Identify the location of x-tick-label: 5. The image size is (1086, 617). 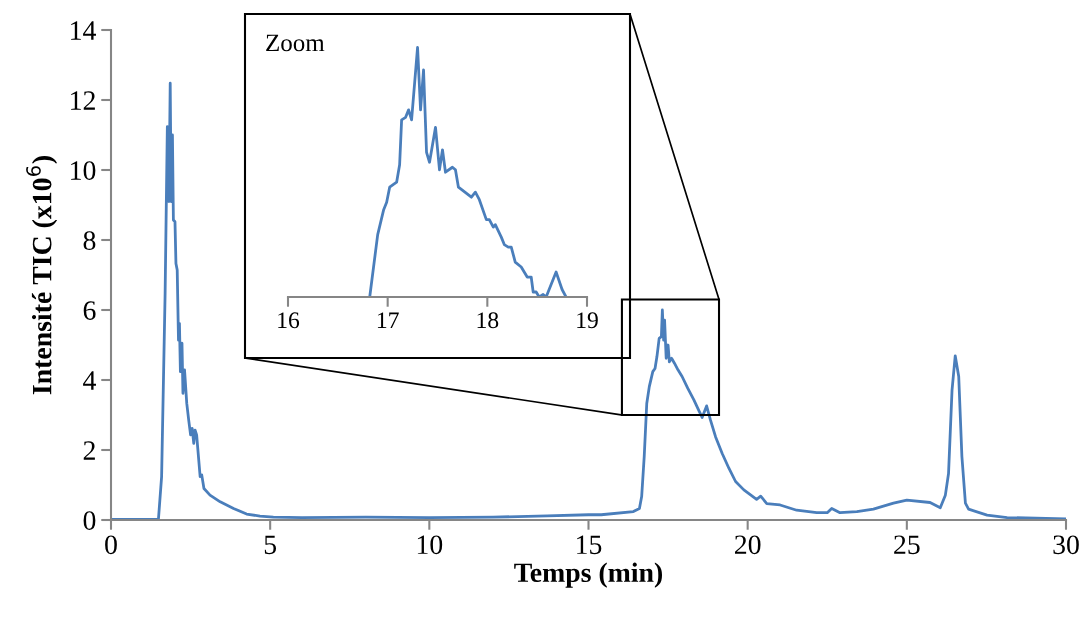
(270, 545).